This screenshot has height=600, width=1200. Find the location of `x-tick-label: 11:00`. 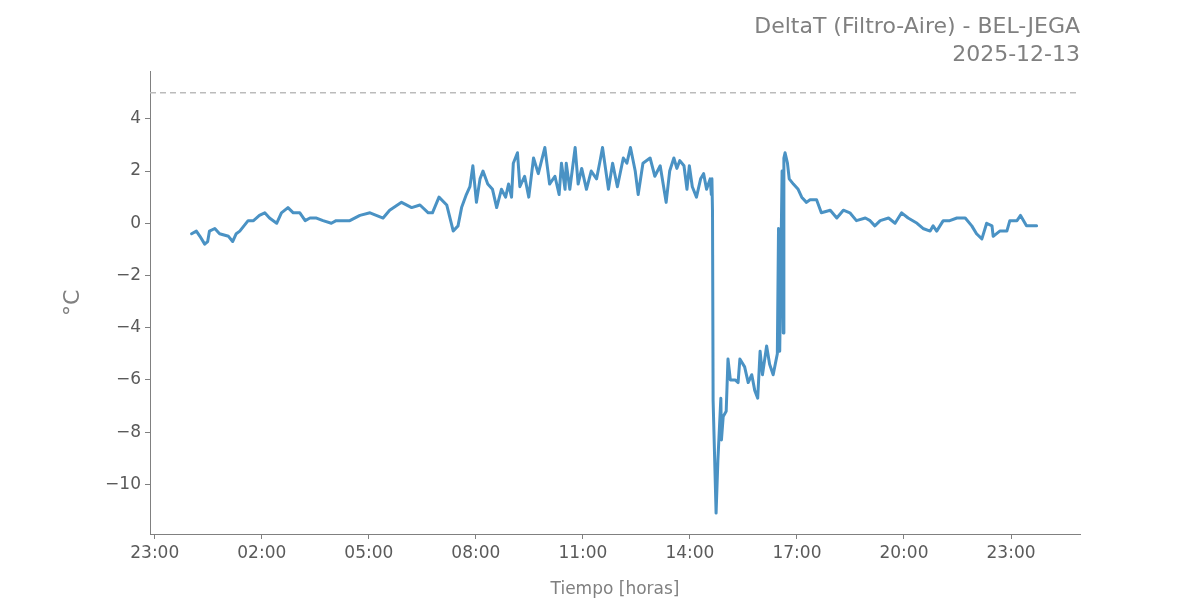

x-tick-label: 11:00 is located at coordinates (583, 551).